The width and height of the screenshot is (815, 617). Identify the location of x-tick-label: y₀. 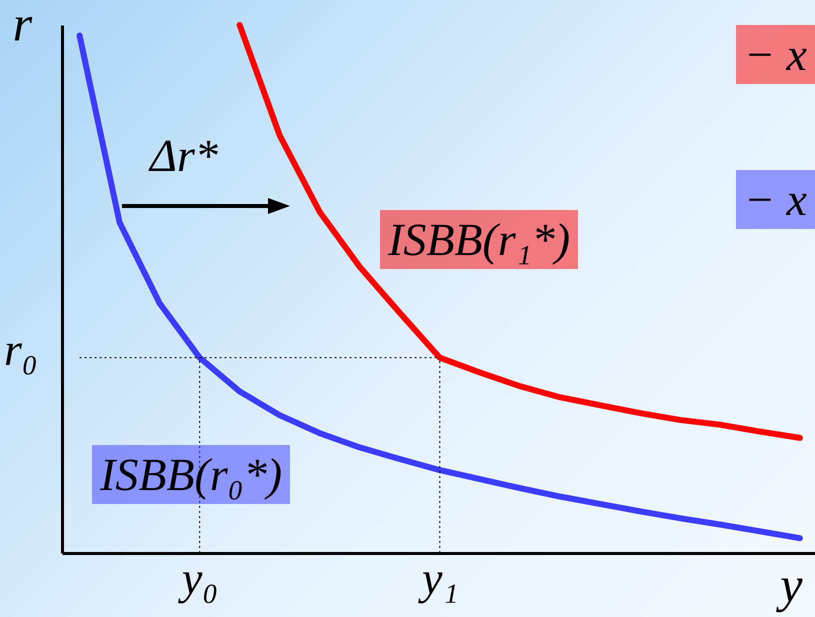
(198, 578).